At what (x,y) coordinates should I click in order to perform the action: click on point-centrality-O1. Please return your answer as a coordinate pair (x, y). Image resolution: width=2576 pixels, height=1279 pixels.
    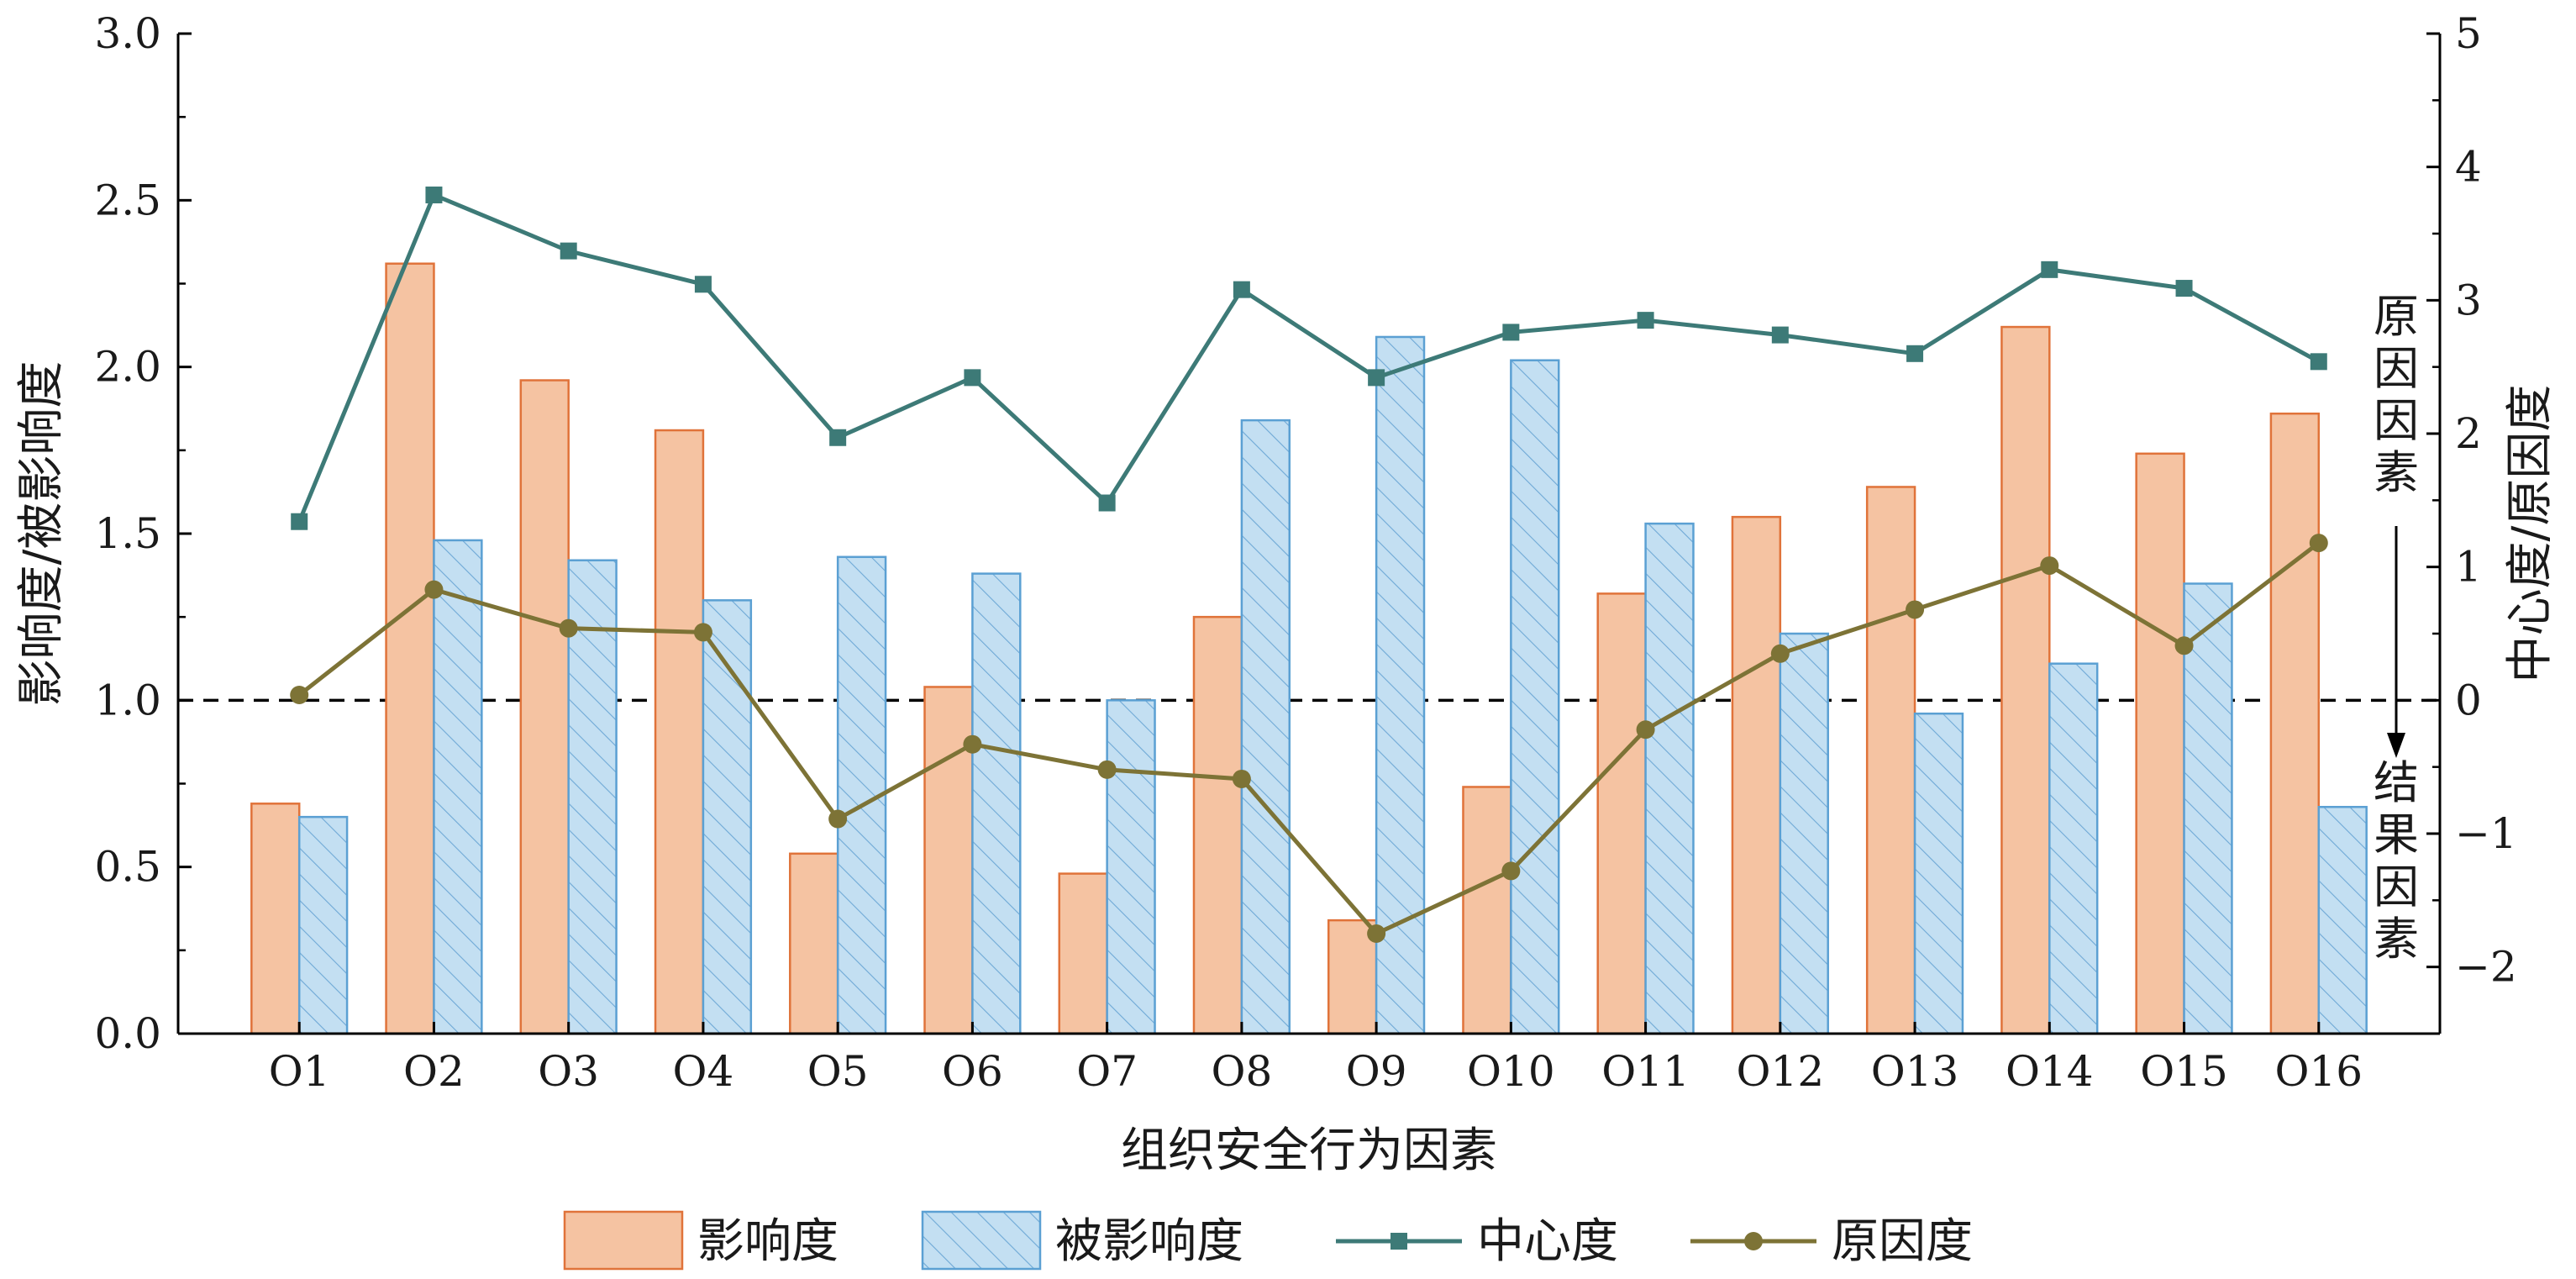
    Looking at the image, I should click on (299, 521).